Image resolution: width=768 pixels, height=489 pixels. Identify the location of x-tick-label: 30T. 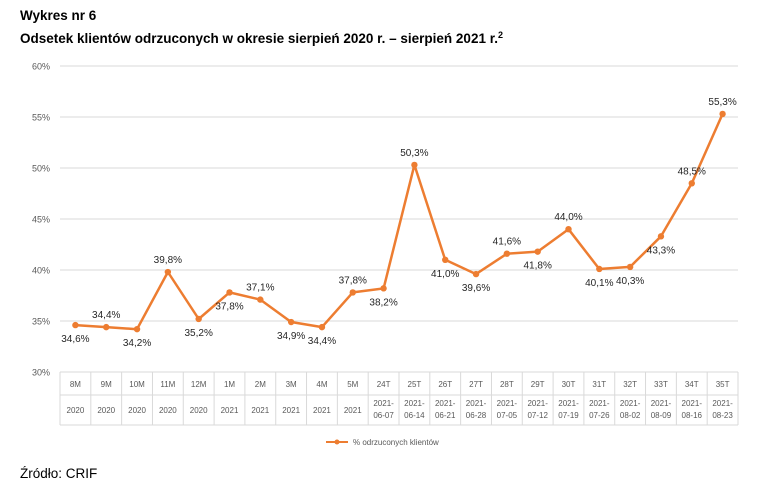
(569, 384).